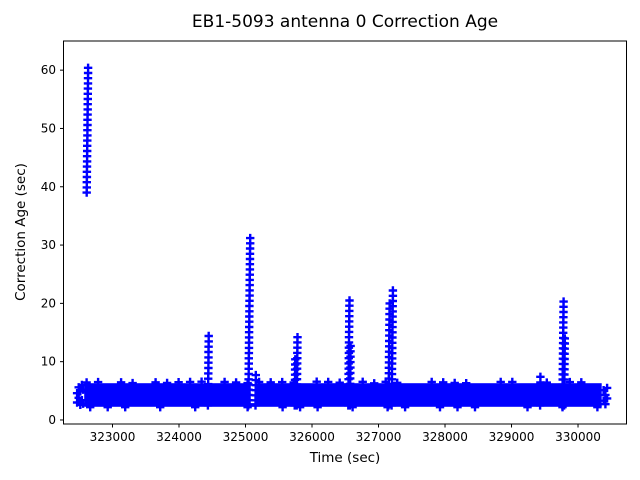  Describe the element at coordinates (253, 393) in the screenshot. I see `band-dropout-gap` at that location.